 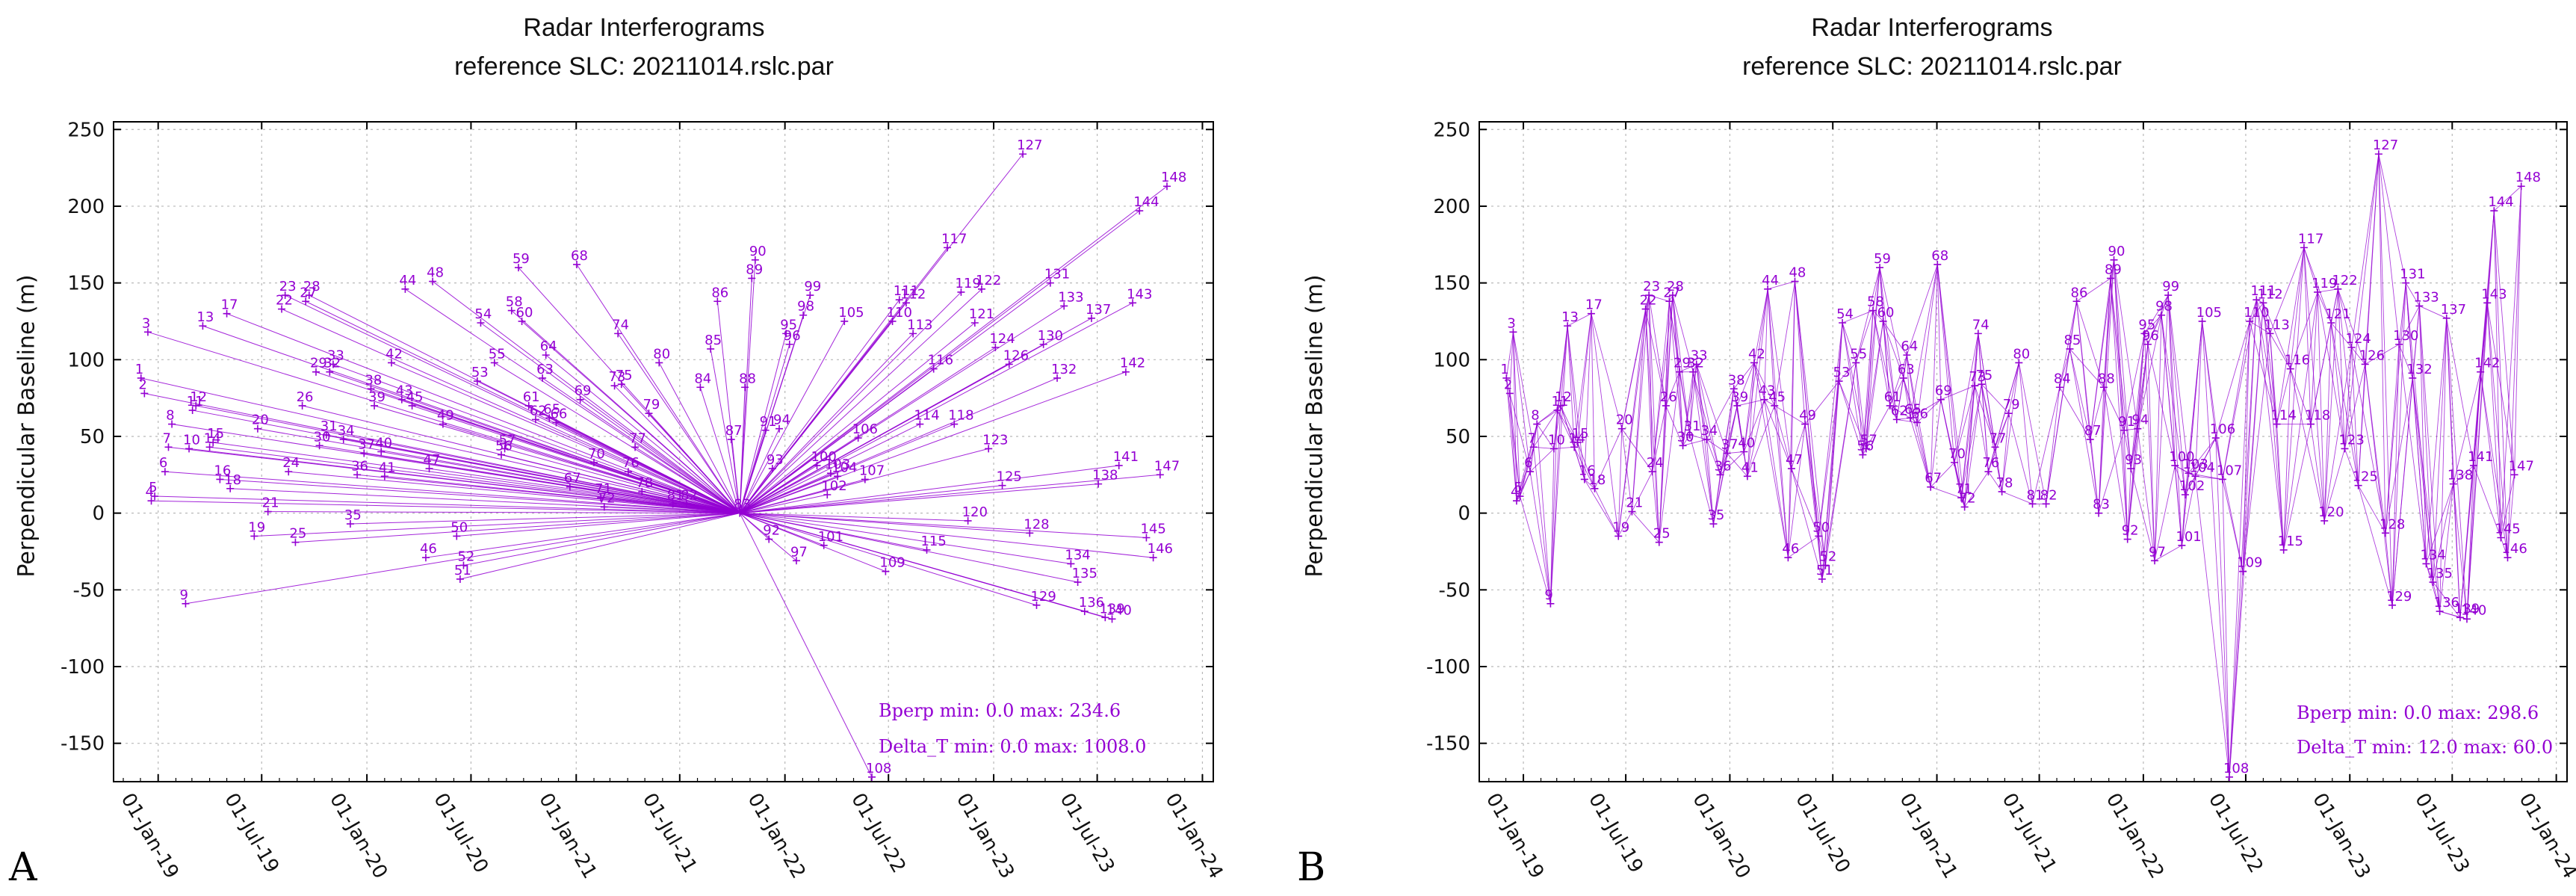 I want to click on acquisition-label: 108, so click(x=2236, y=768).